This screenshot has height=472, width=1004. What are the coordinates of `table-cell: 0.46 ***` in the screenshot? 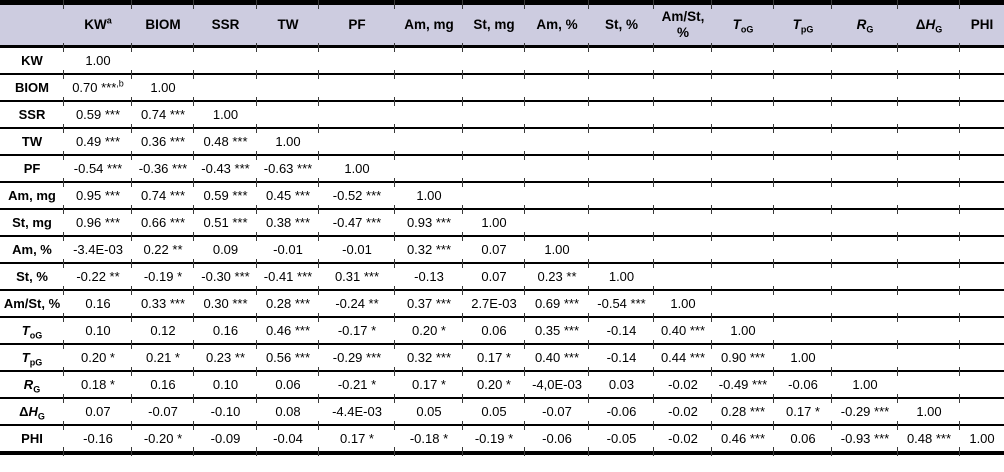 It's located at (287, 328).